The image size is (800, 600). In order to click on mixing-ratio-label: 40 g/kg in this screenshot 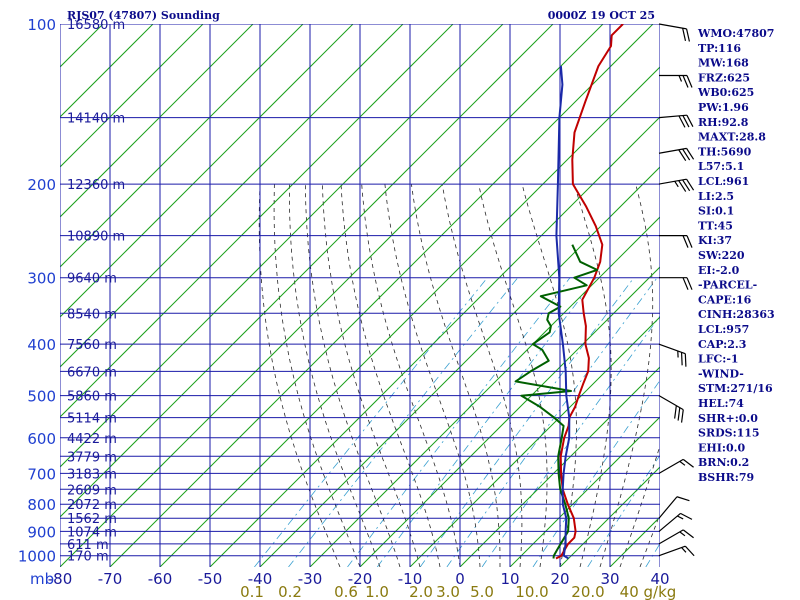, I will do `click(648, 591)`.